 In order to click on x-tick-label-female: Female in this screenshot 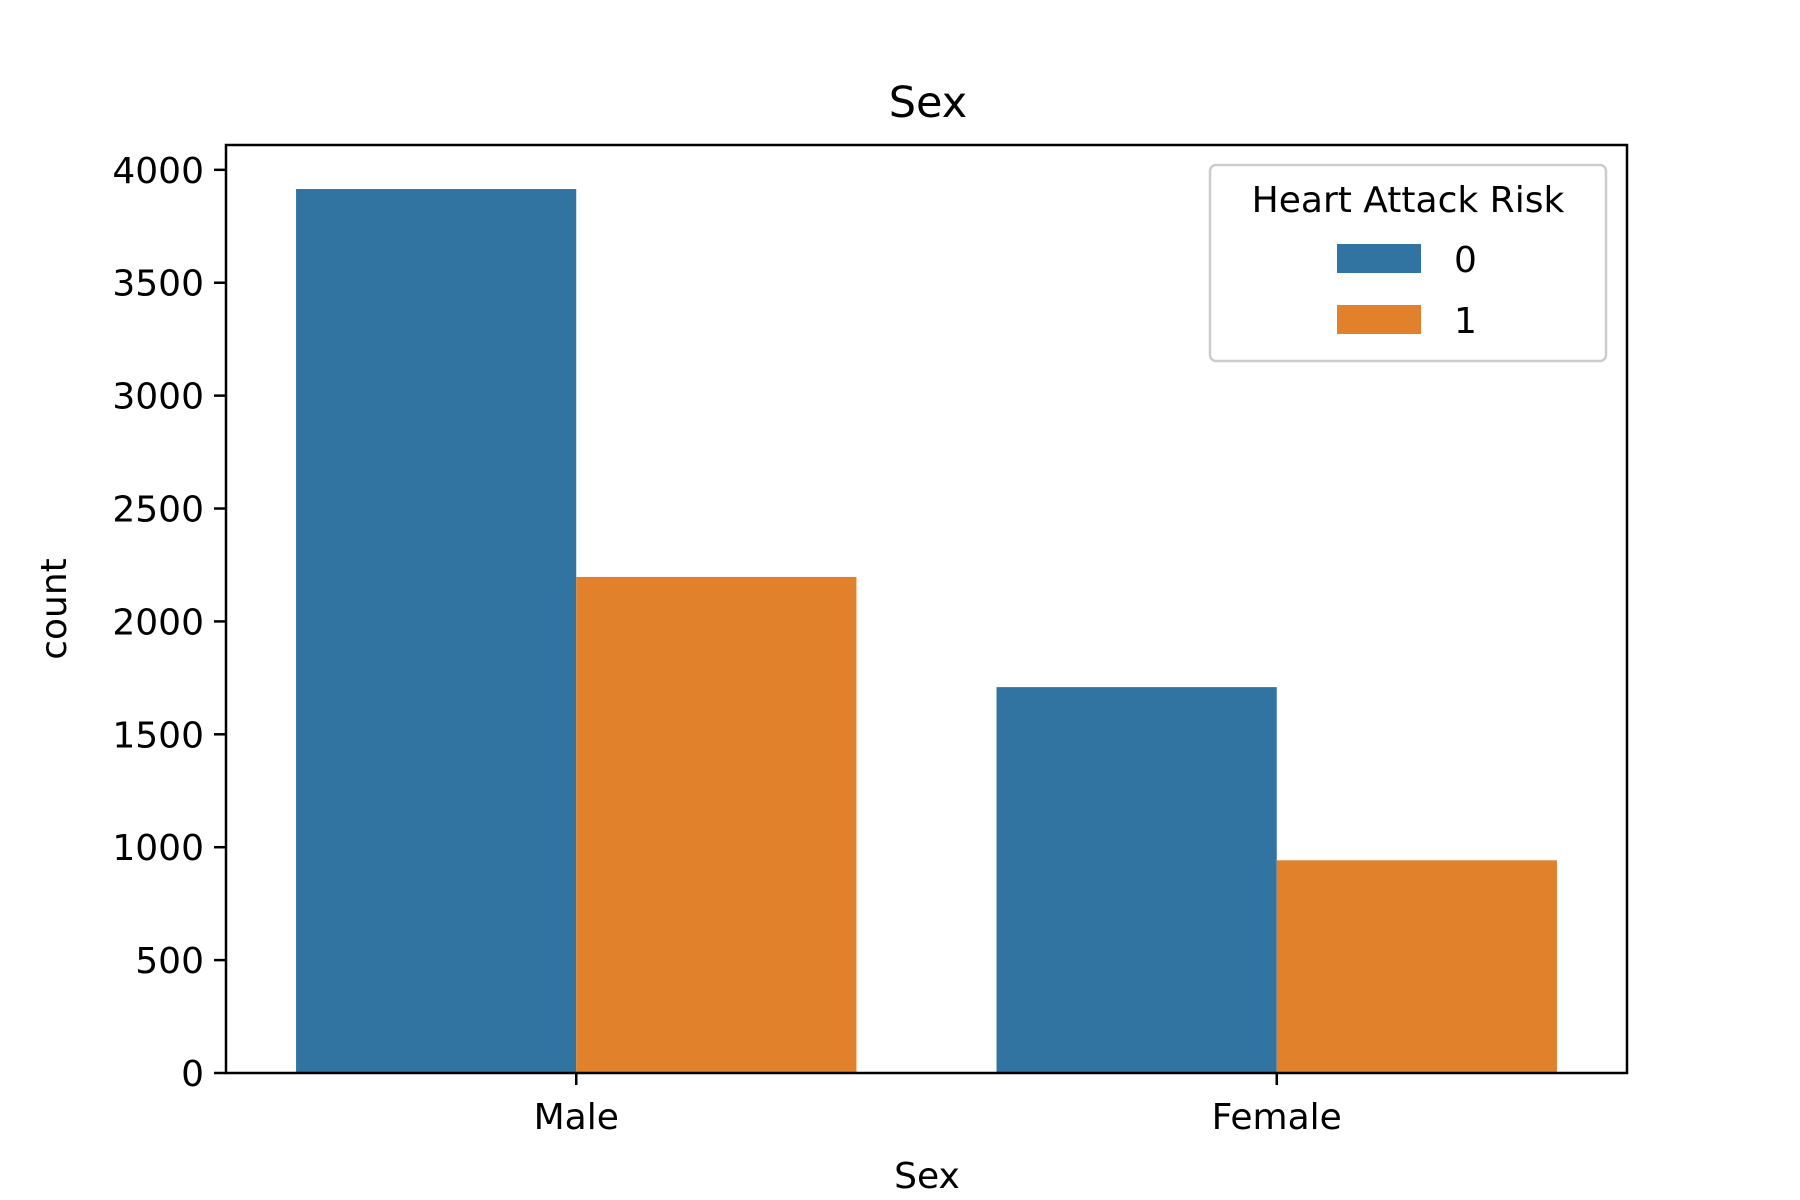, I will do `click(1277, 1117)`.